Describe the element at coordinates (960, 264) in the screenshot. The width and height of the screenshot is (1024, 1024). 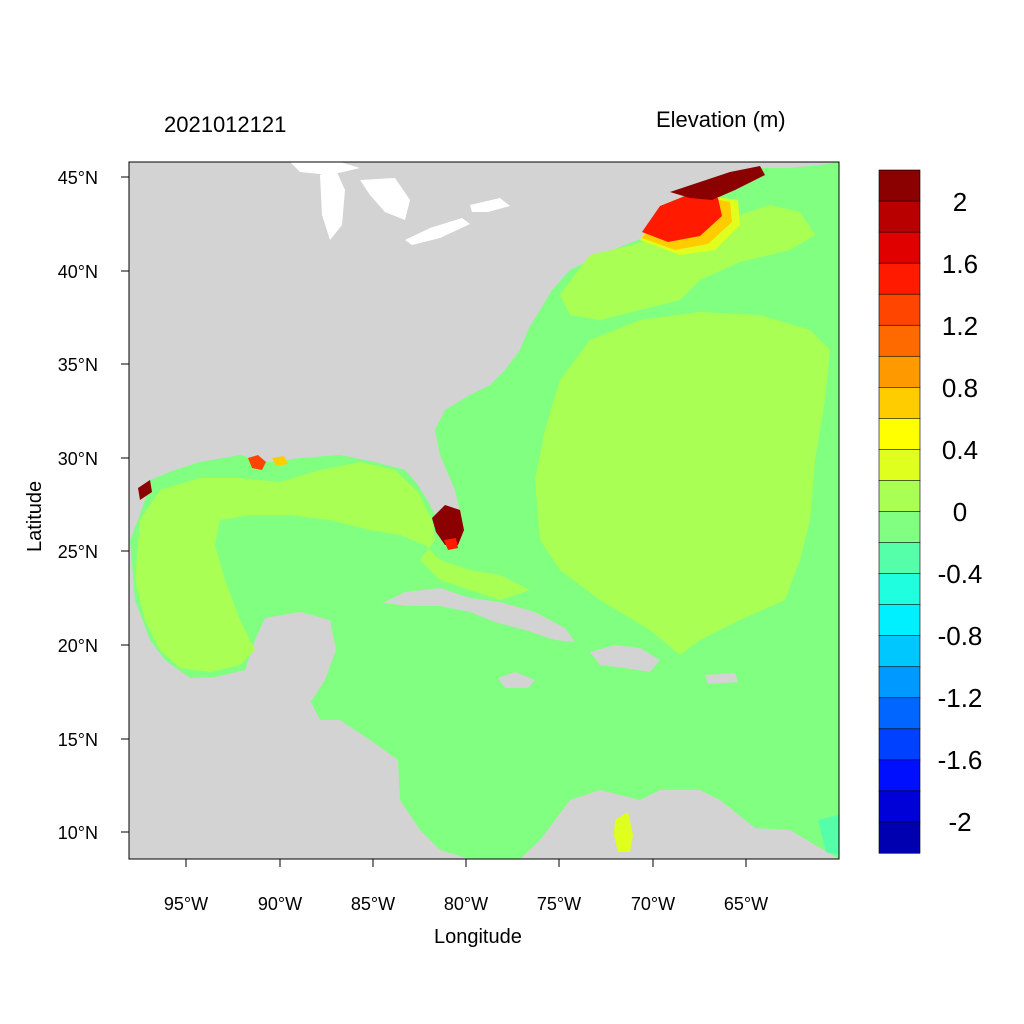
I see `colorbar-label: 1.6` at that location.